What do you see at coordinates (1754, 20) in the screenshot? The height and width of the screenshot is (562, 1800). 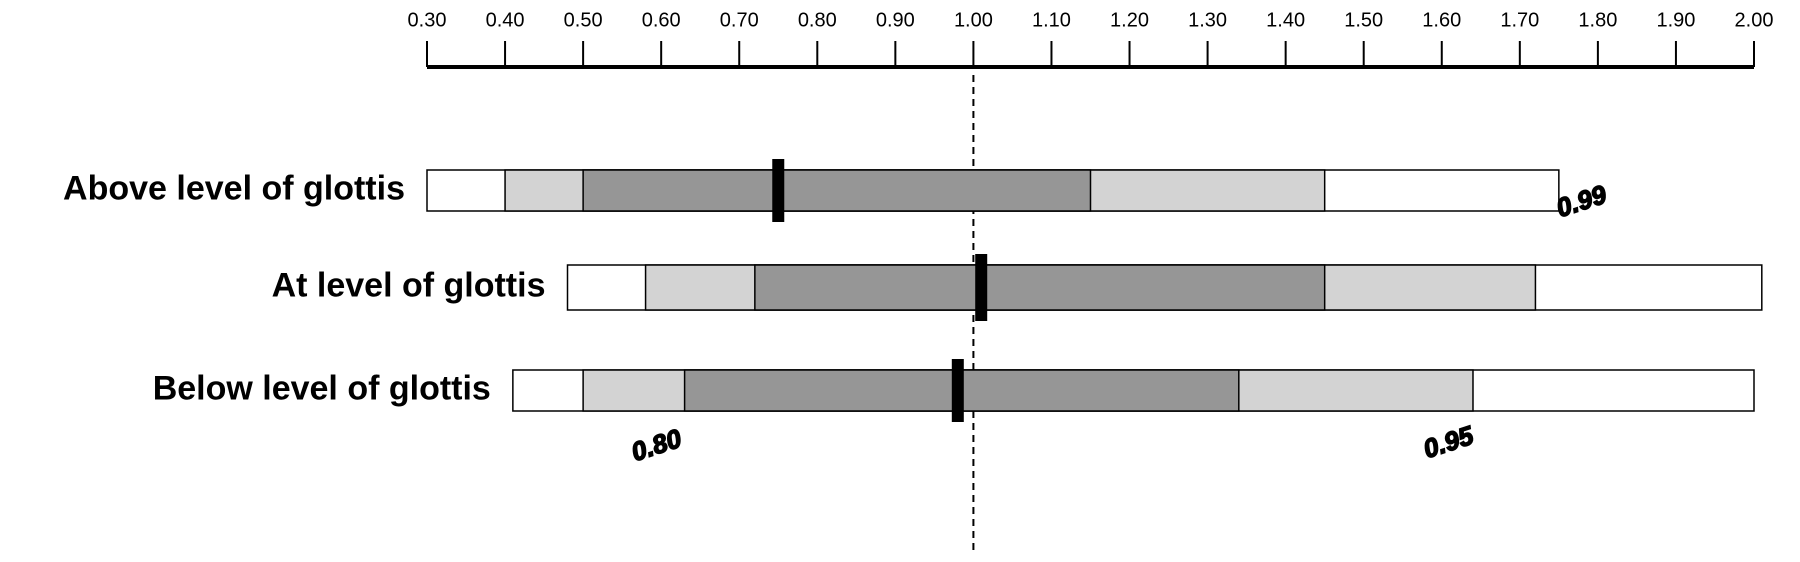 I see `x-tick-label: 2.00` at bounding box center [1754, 20].